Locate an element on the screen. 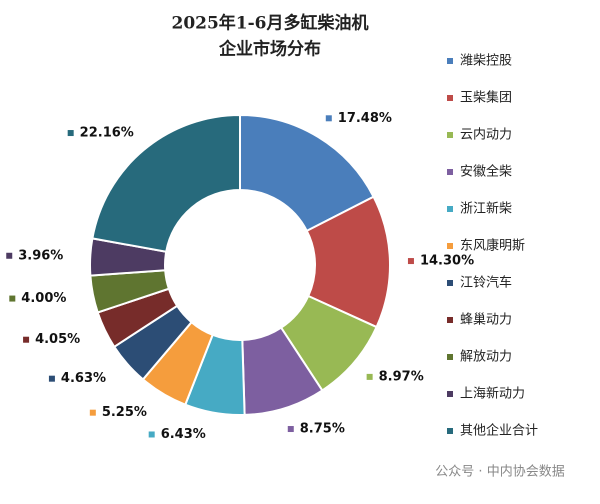  value-label: 5.25% is located at coordinates (124, 412).